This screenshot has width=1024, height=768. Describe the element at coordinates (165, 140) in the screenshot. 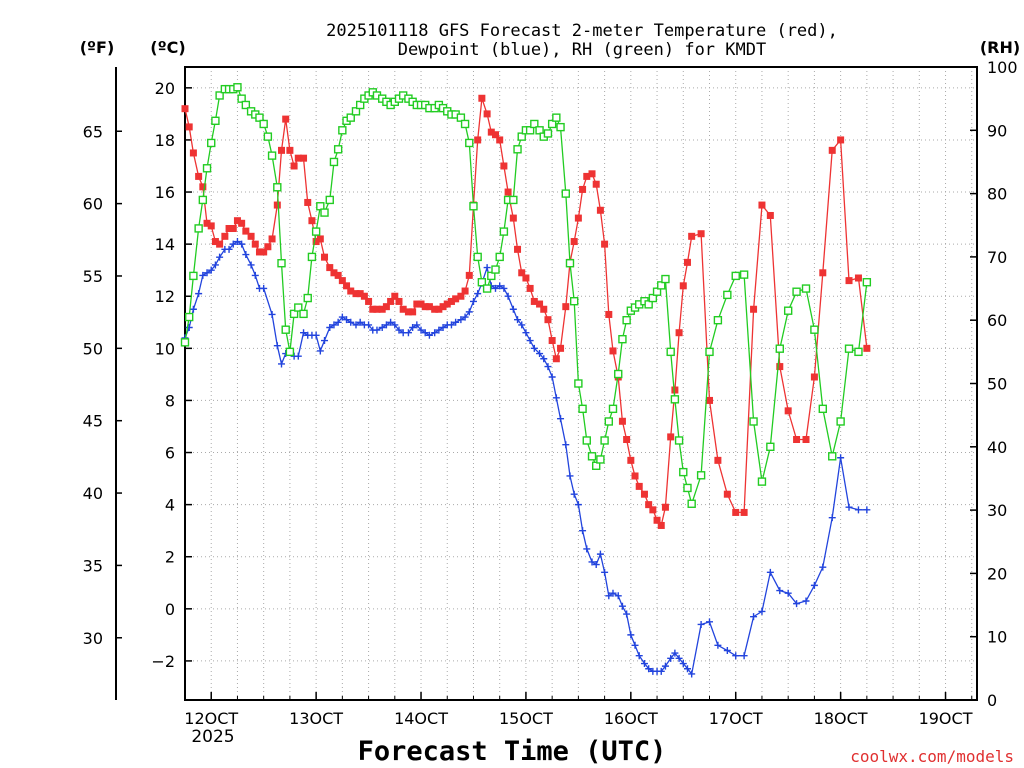

I see `celsius-tick-label: 18` at that location.